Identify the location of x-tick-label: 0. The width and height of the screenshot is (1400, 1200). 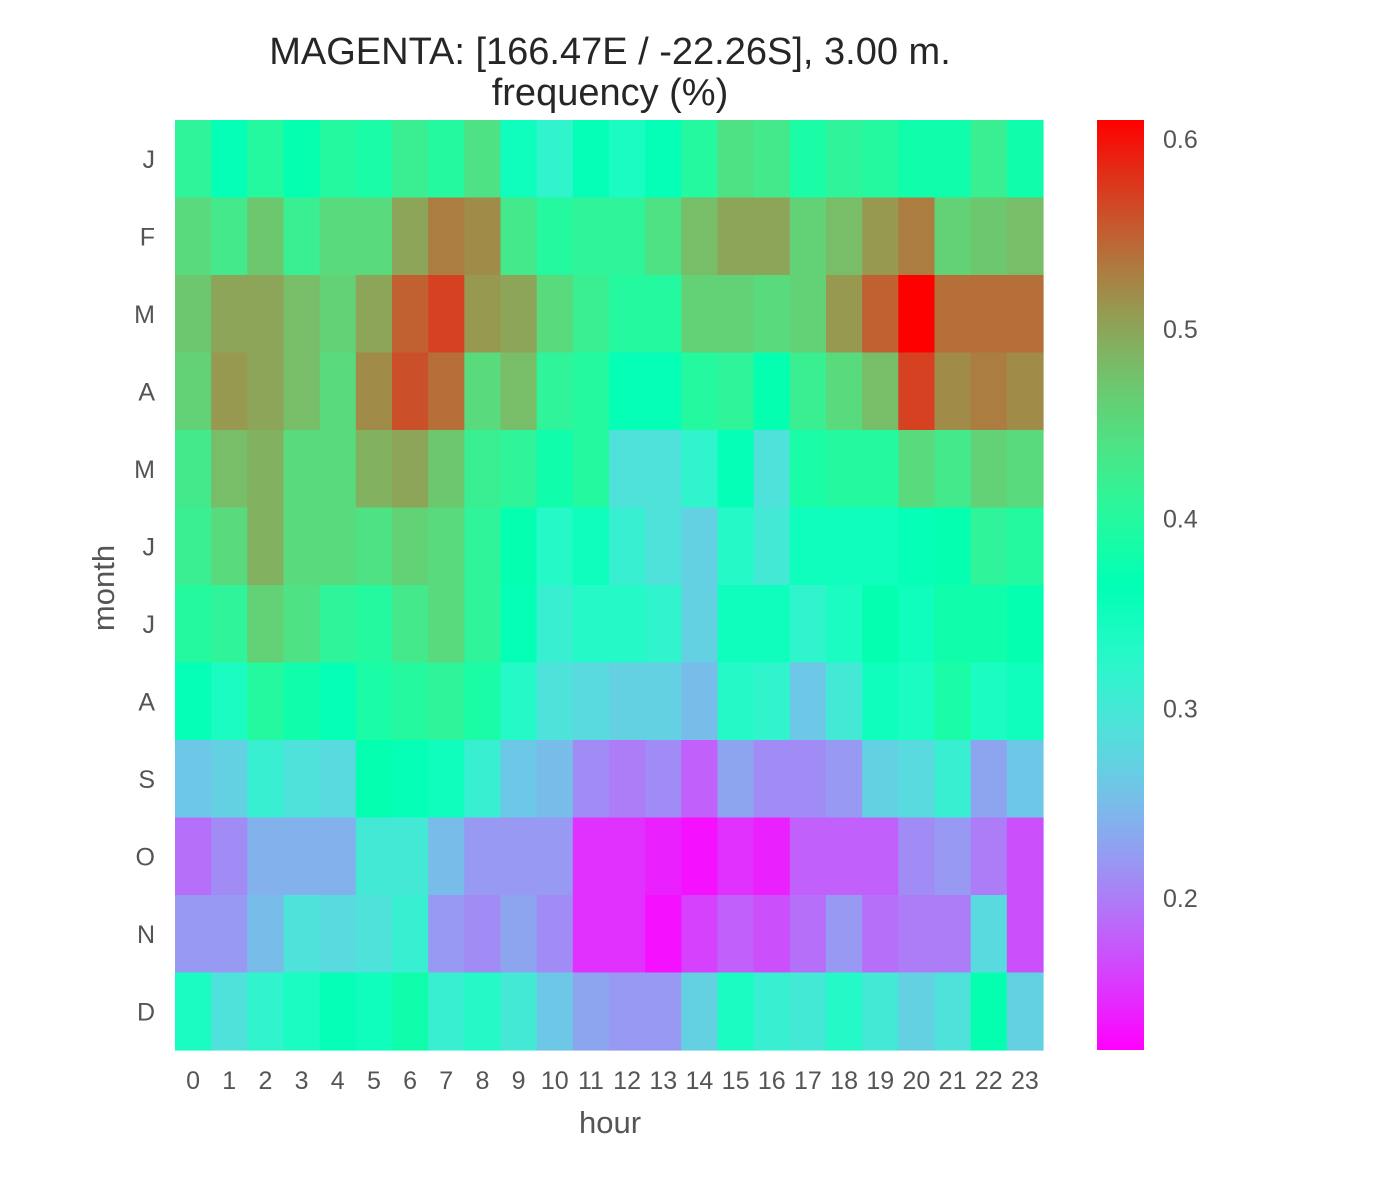
(193, 1081).